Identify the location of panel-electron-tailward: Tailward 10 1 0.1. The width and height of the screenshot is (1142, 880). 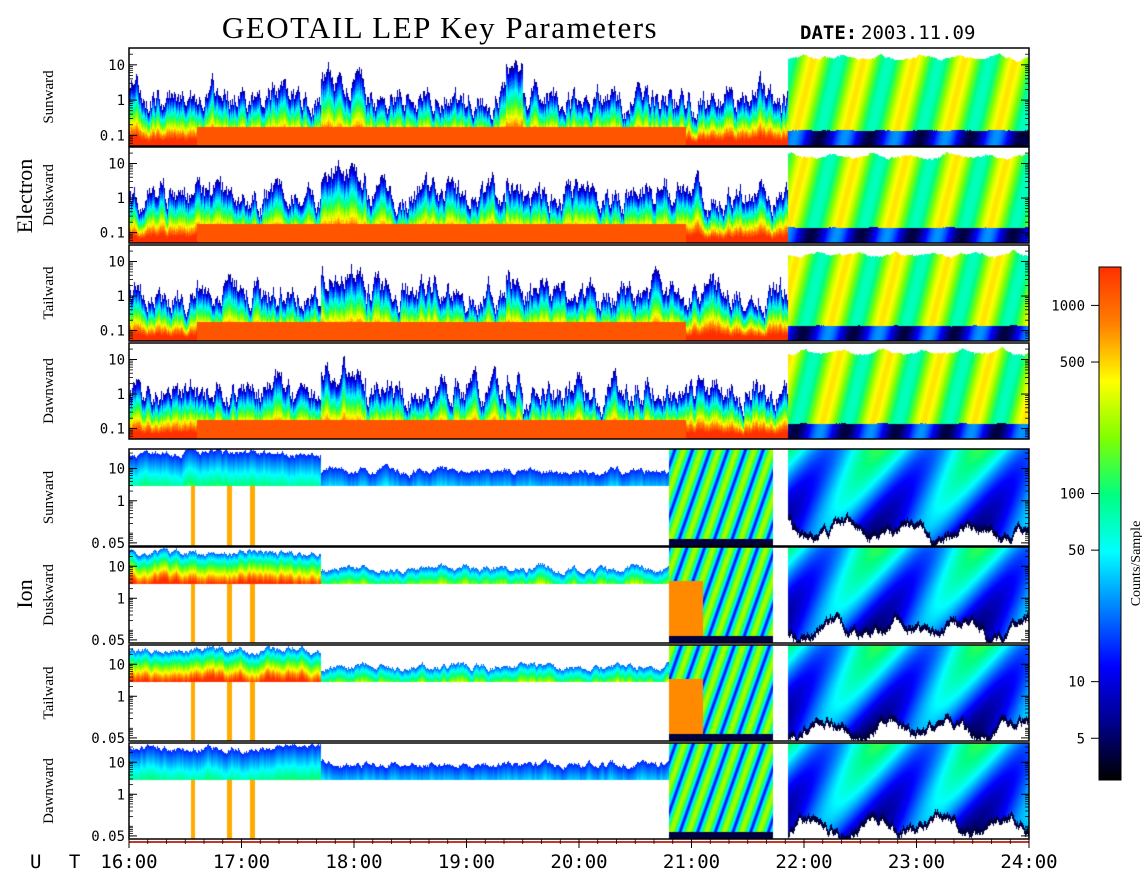
(535, 293).